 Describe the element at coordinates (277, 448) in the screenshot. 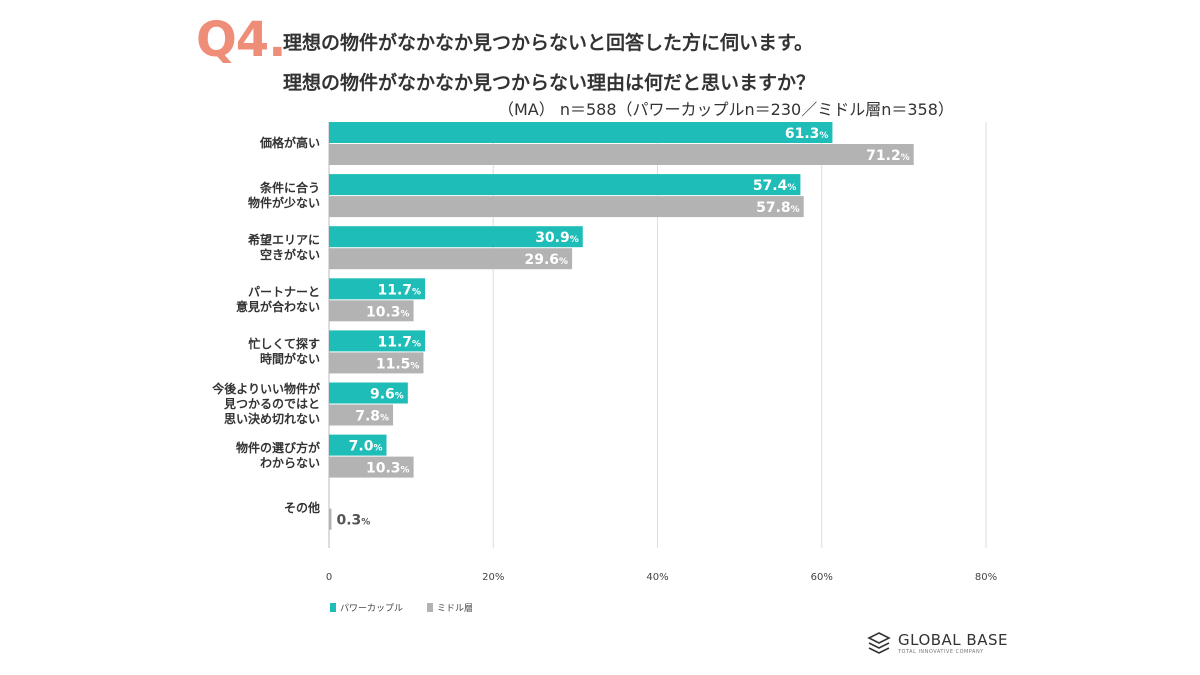

I see `category-label-line: 物件の選び方が` at that location.